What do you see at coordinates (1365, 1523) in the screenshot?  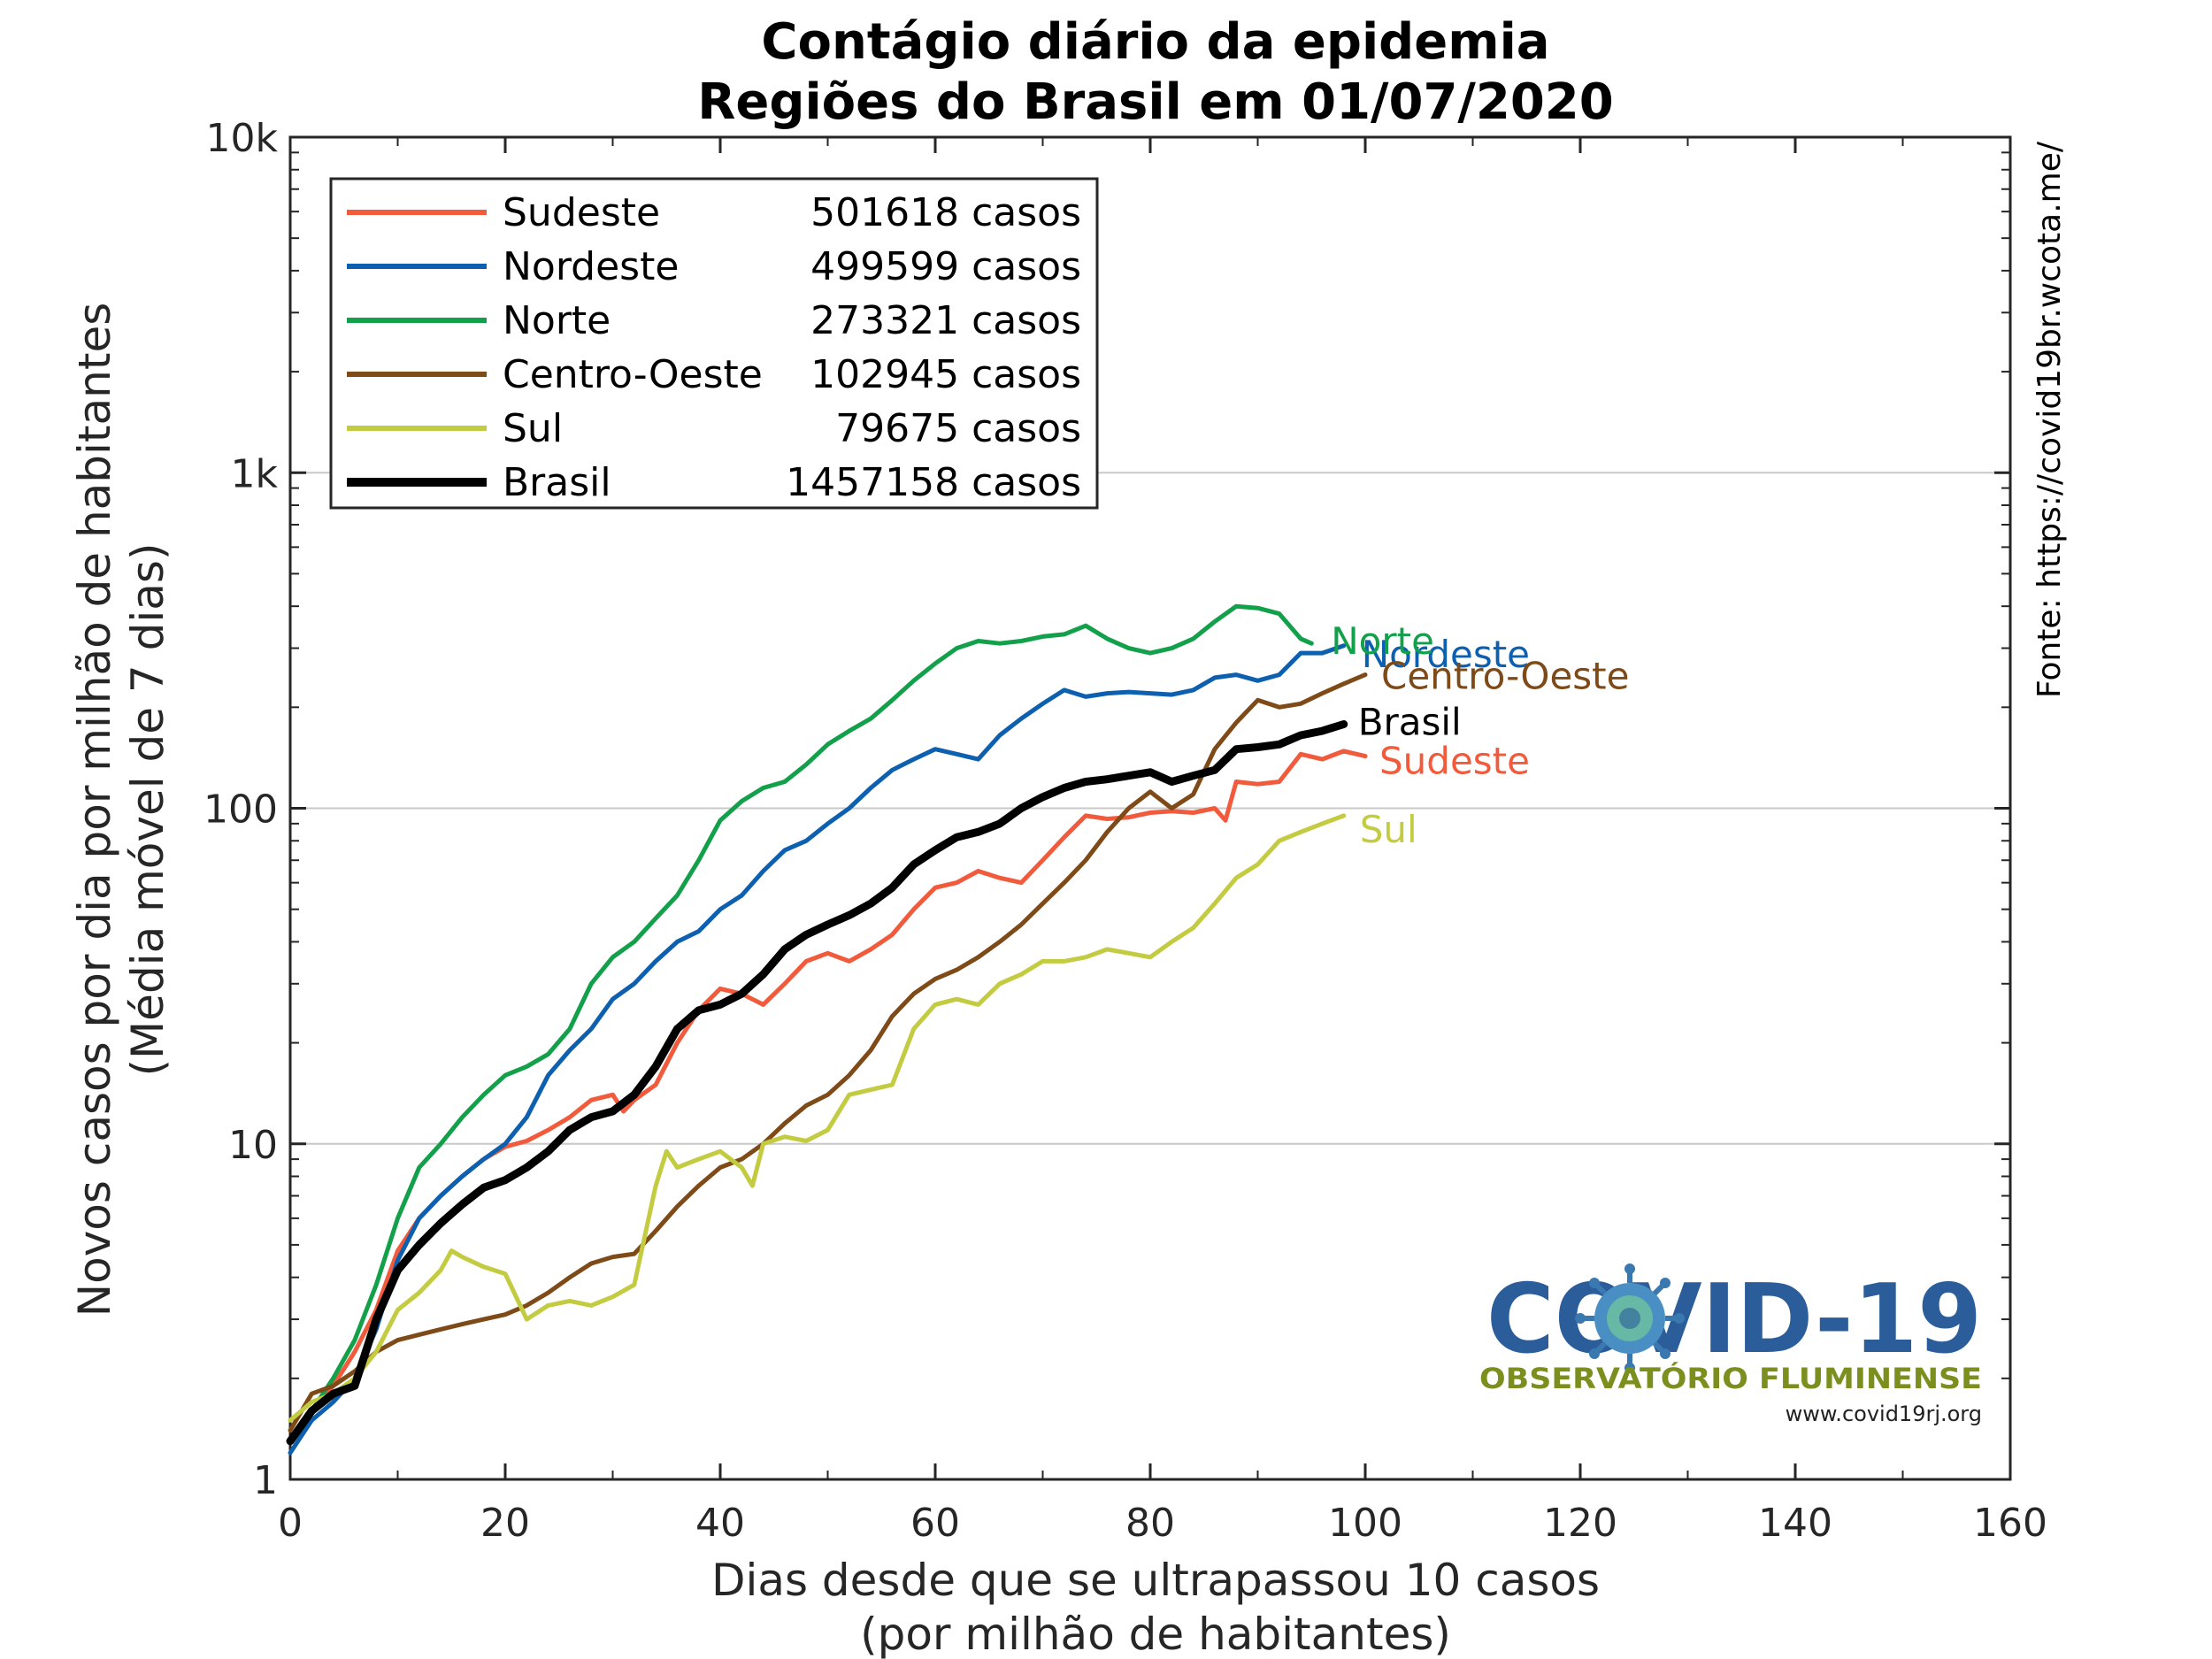 I see `x-tick-label: 100` at bounding box center [1365, 1523].